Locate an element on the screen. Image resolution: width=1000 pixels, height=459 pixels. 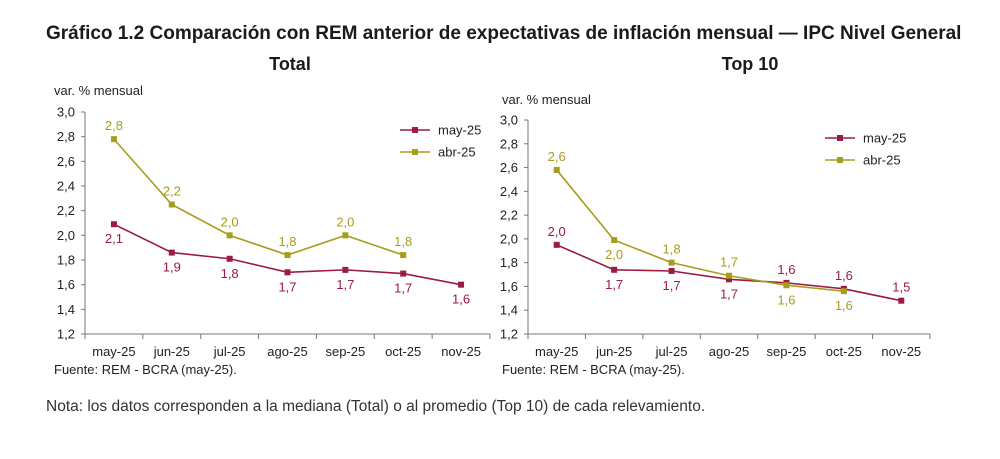
data-label-abr-25: 1,7 is located at coordinates (729, 262).